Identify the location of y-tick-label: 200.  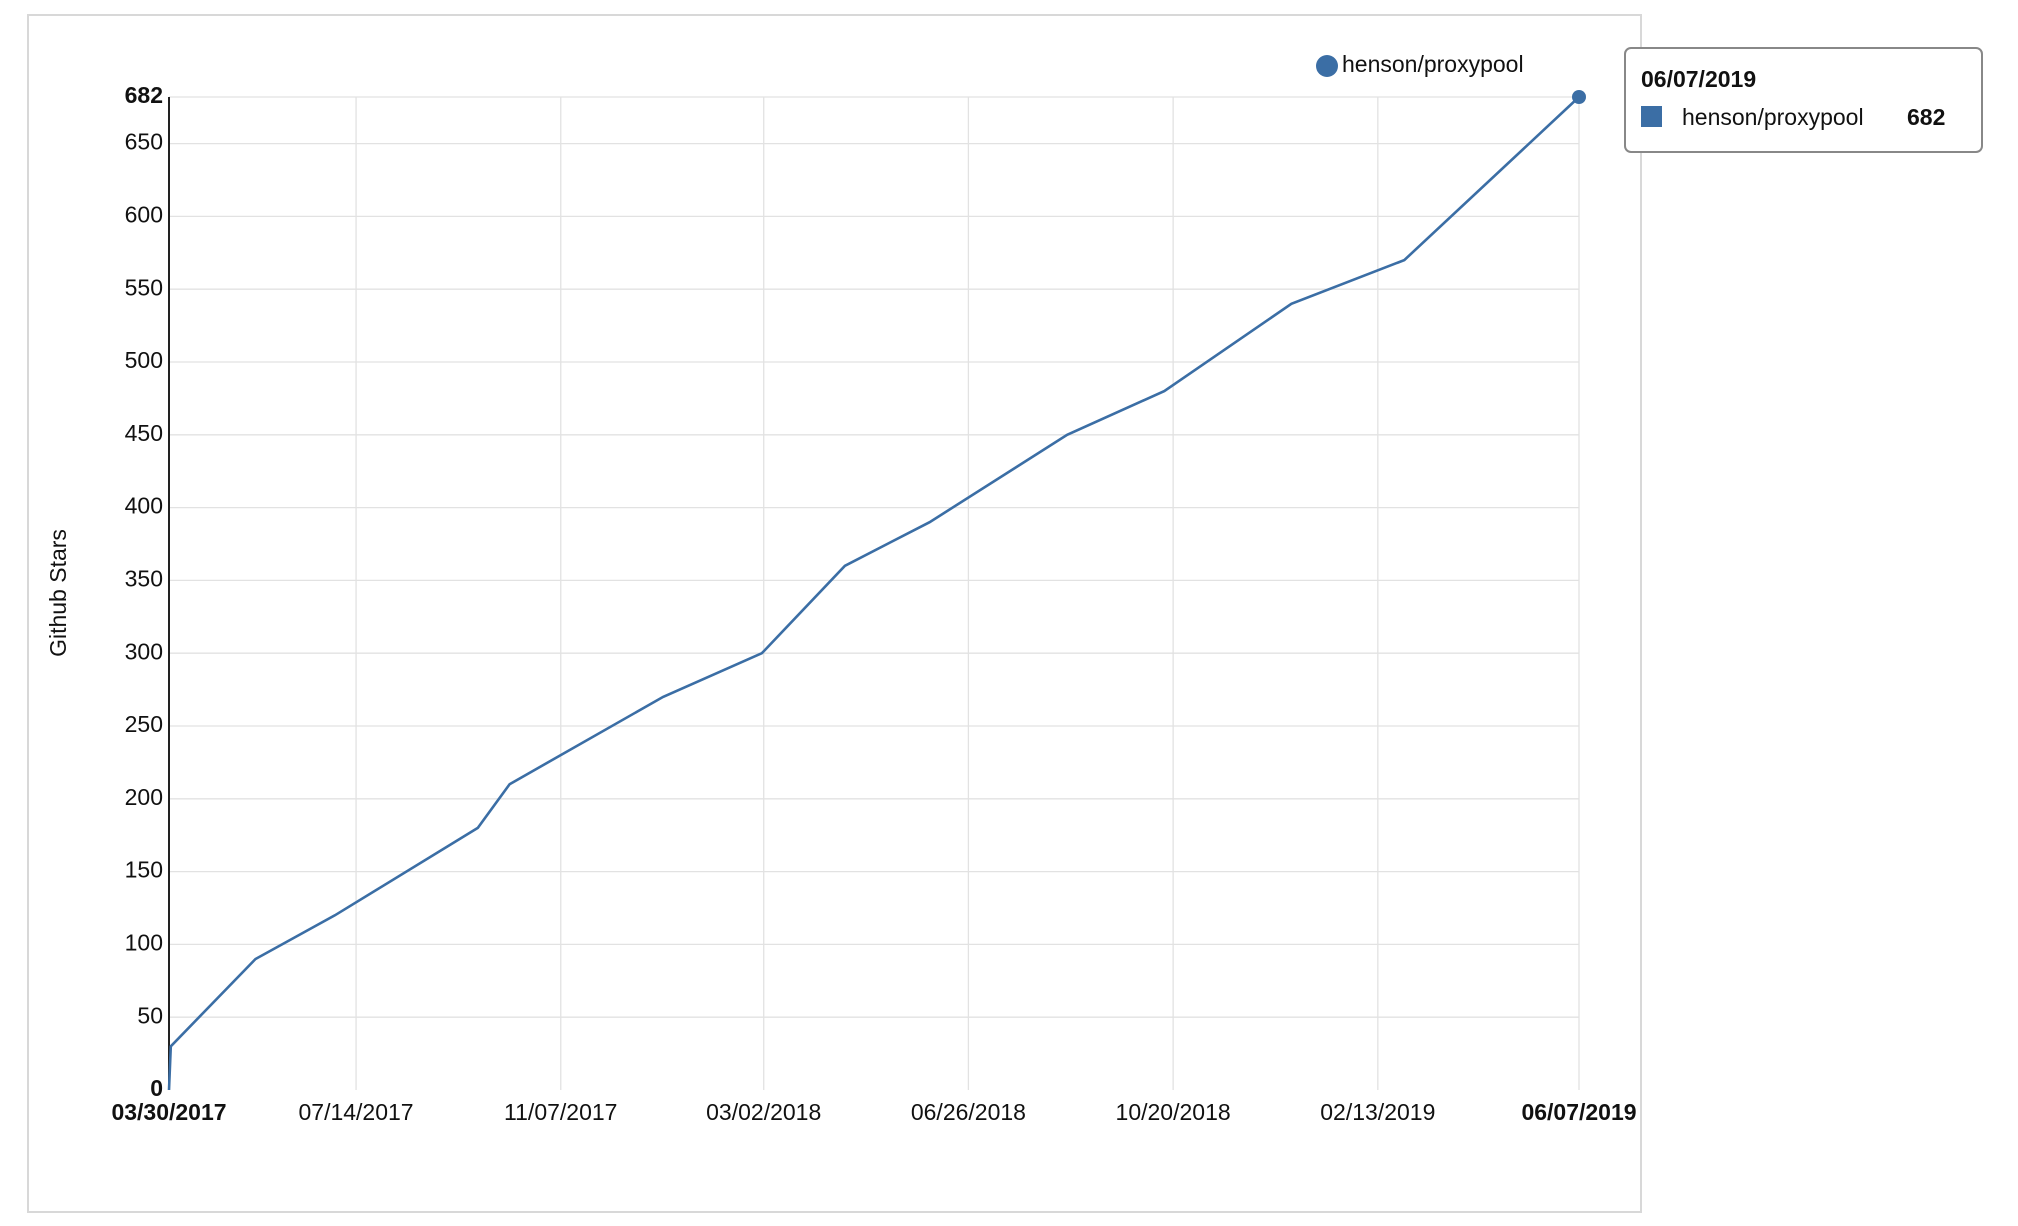
(144, 797).